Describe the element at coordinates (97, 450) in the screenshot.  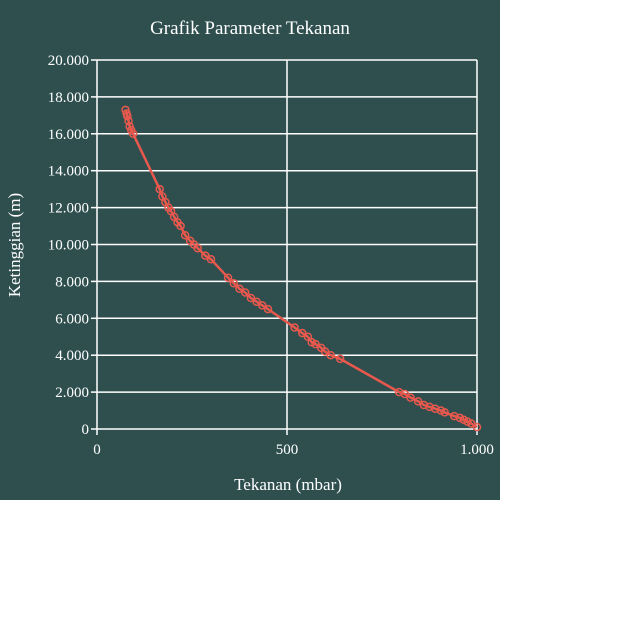
I see `x-tick-label-0: 0` at that location.